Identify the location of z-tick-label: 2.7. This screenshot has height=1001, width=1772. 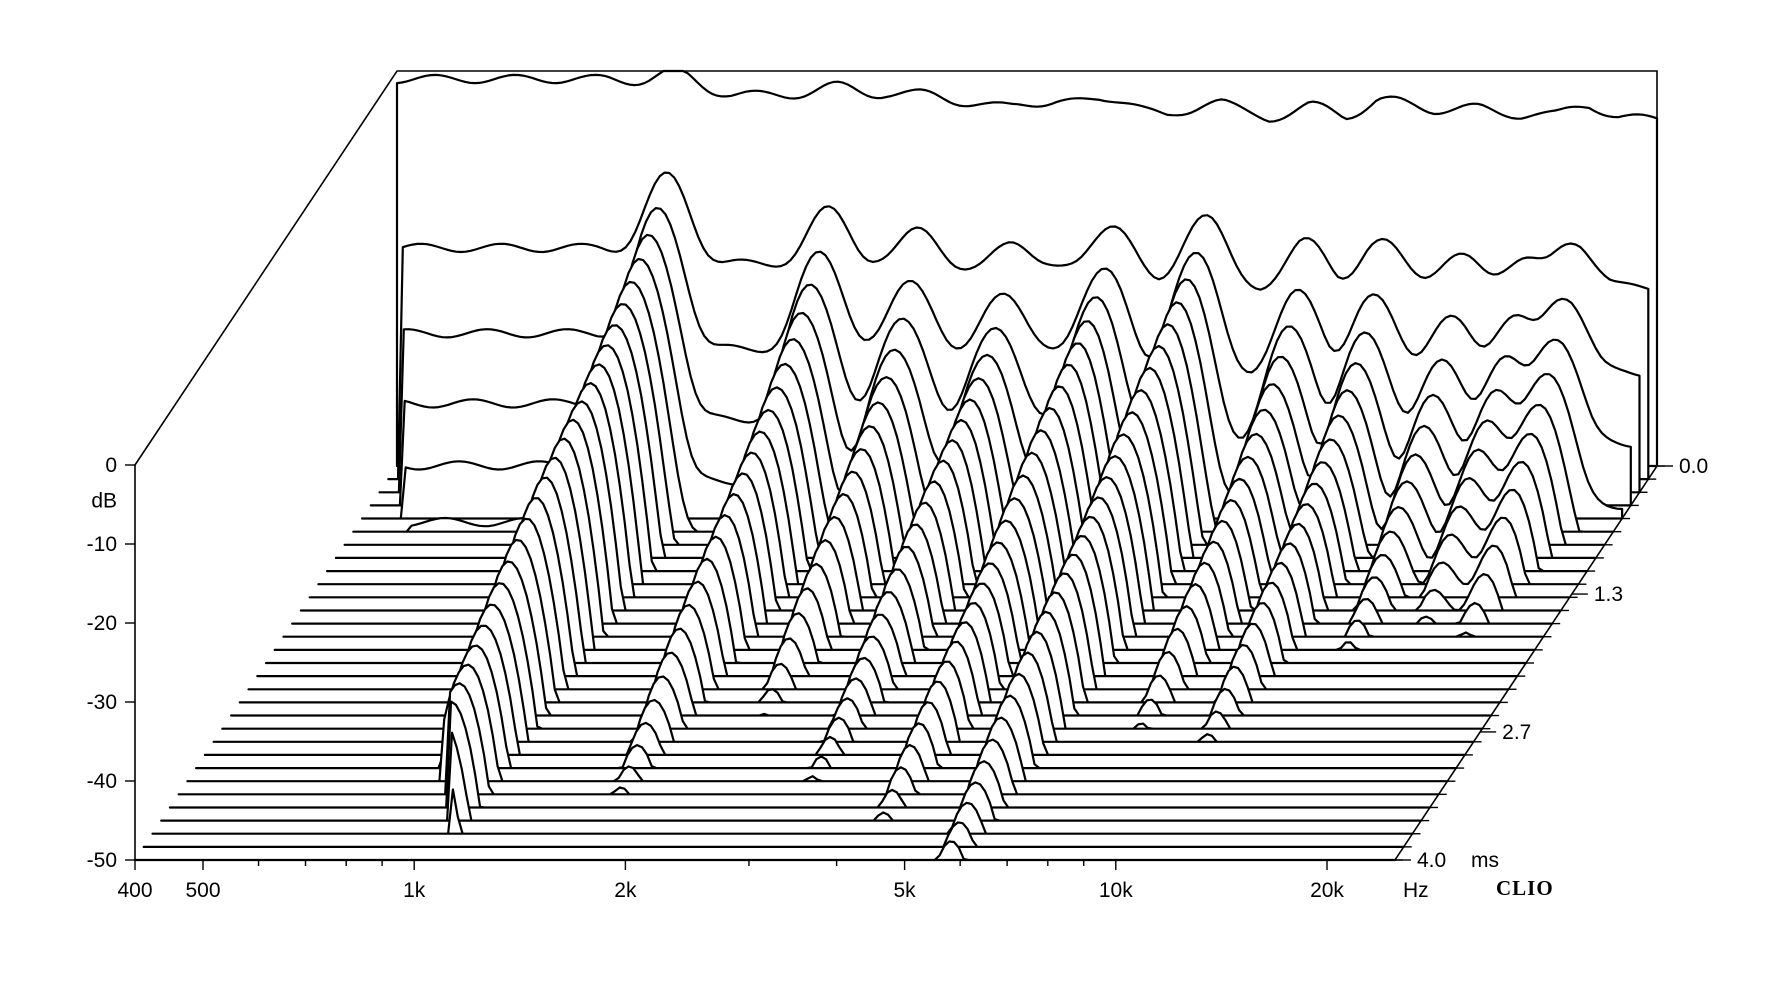
(1516, 732).